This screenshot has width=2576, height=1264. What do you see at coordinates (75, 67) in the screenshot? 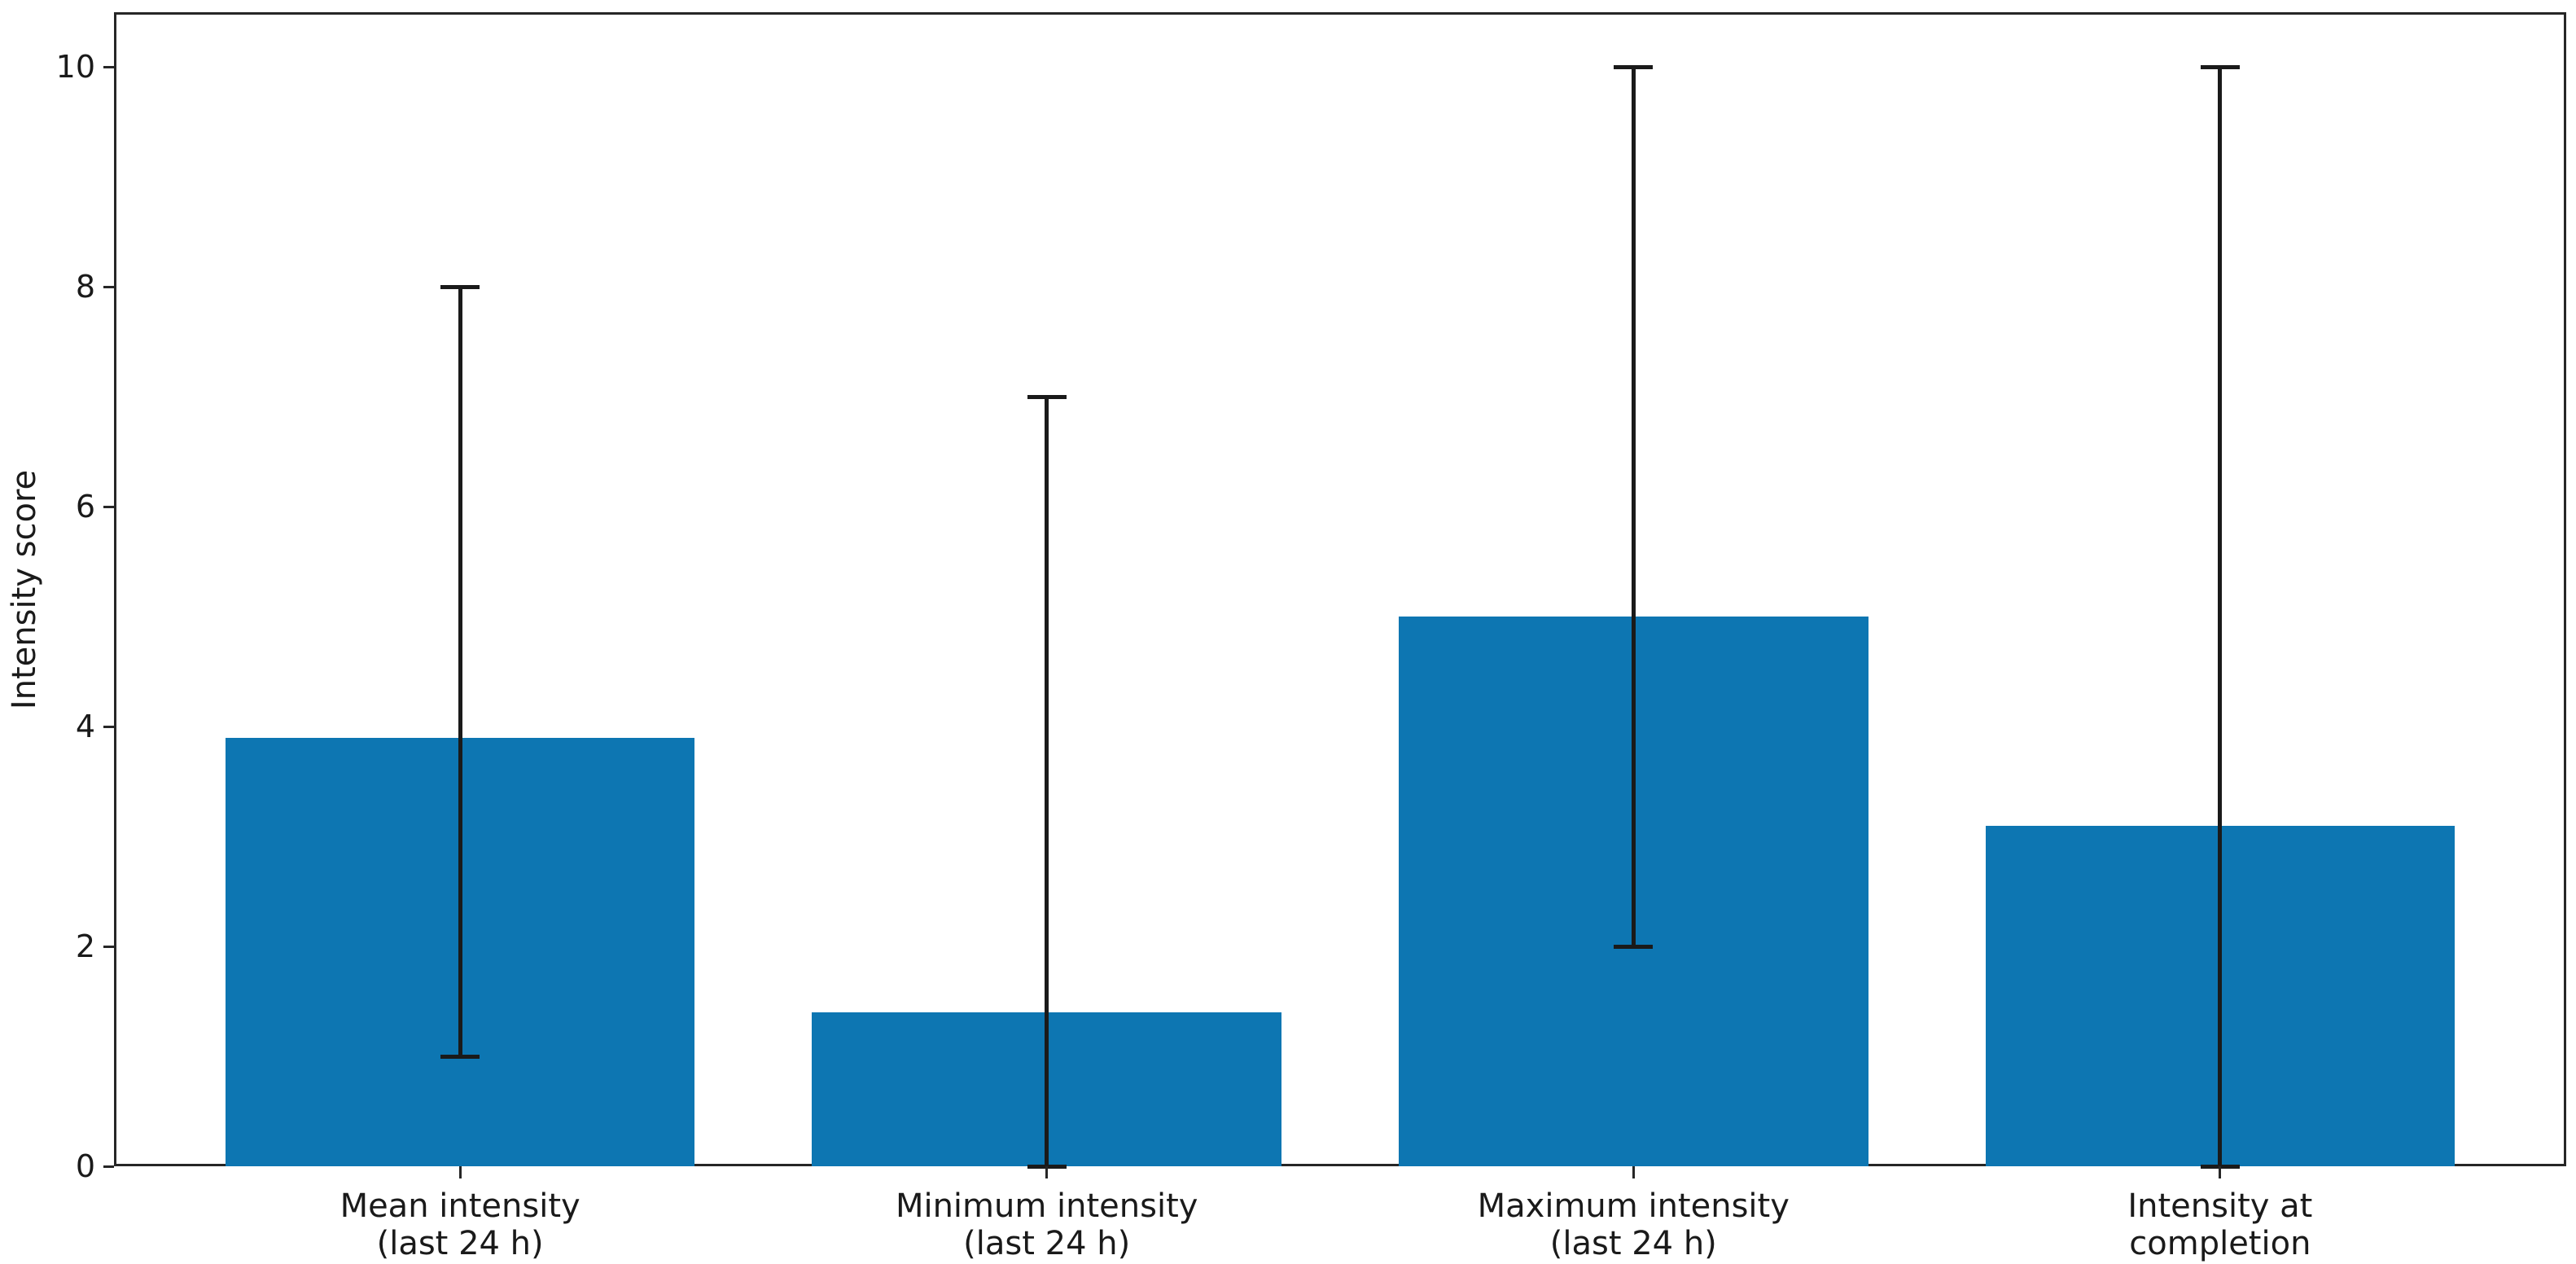
I see `y-tick-label: 10` at bounding box center [75, 67].